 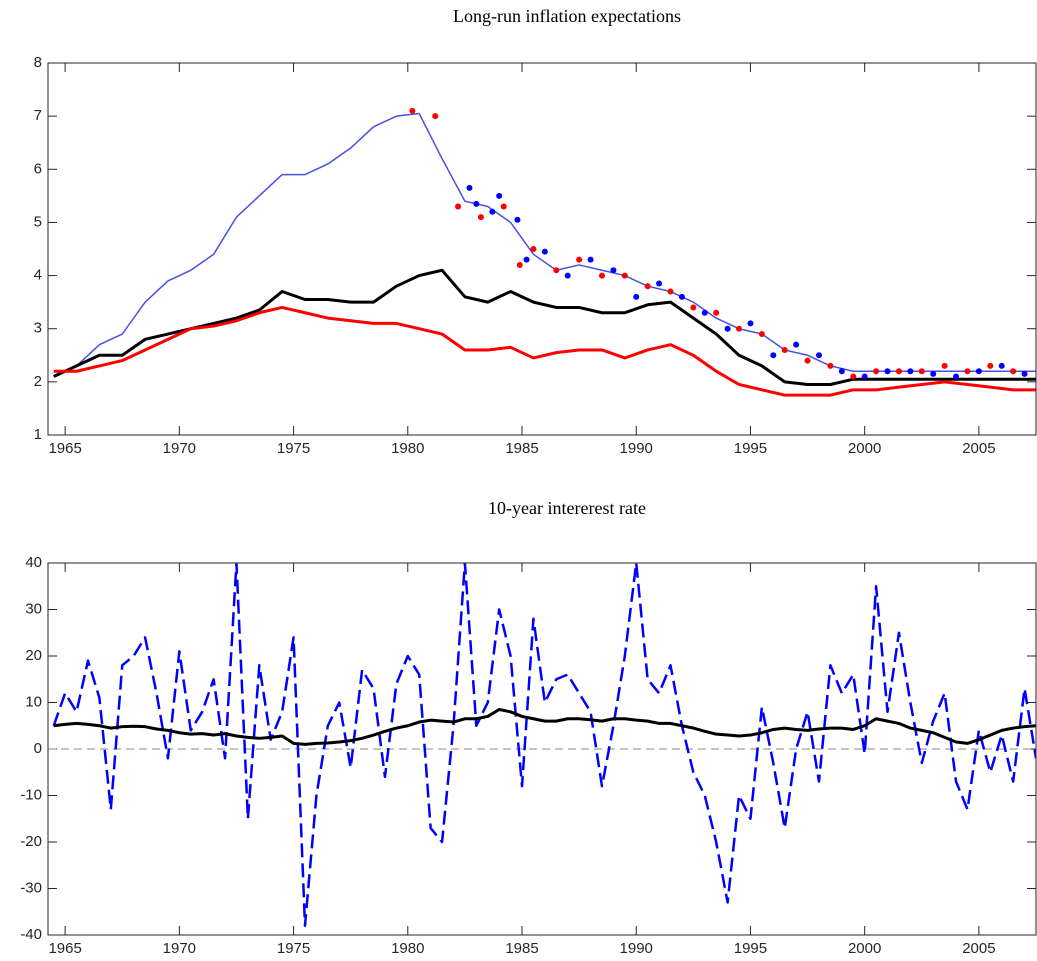 What do you see at coordinates (38, 115) in the screenshot?
I see `y-tick-label: 7` at bounding box center [38, 115].